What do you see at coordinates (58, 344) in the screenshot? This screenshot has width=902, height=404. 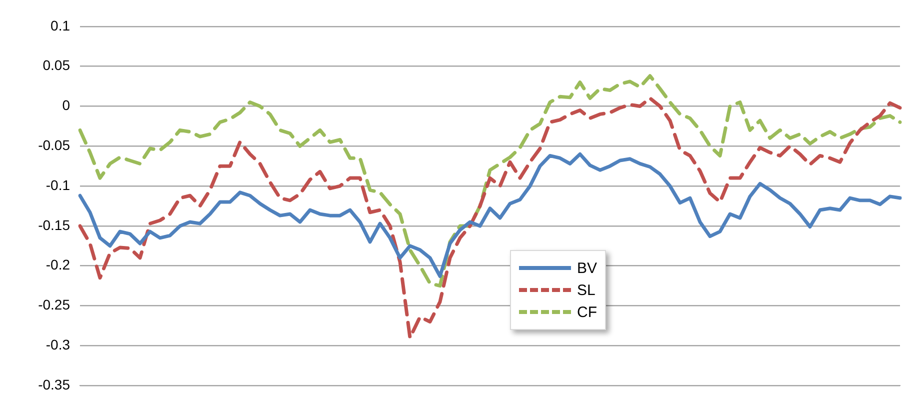 I see `y-tick-label: -0.3` at bounding box center [58, 344].